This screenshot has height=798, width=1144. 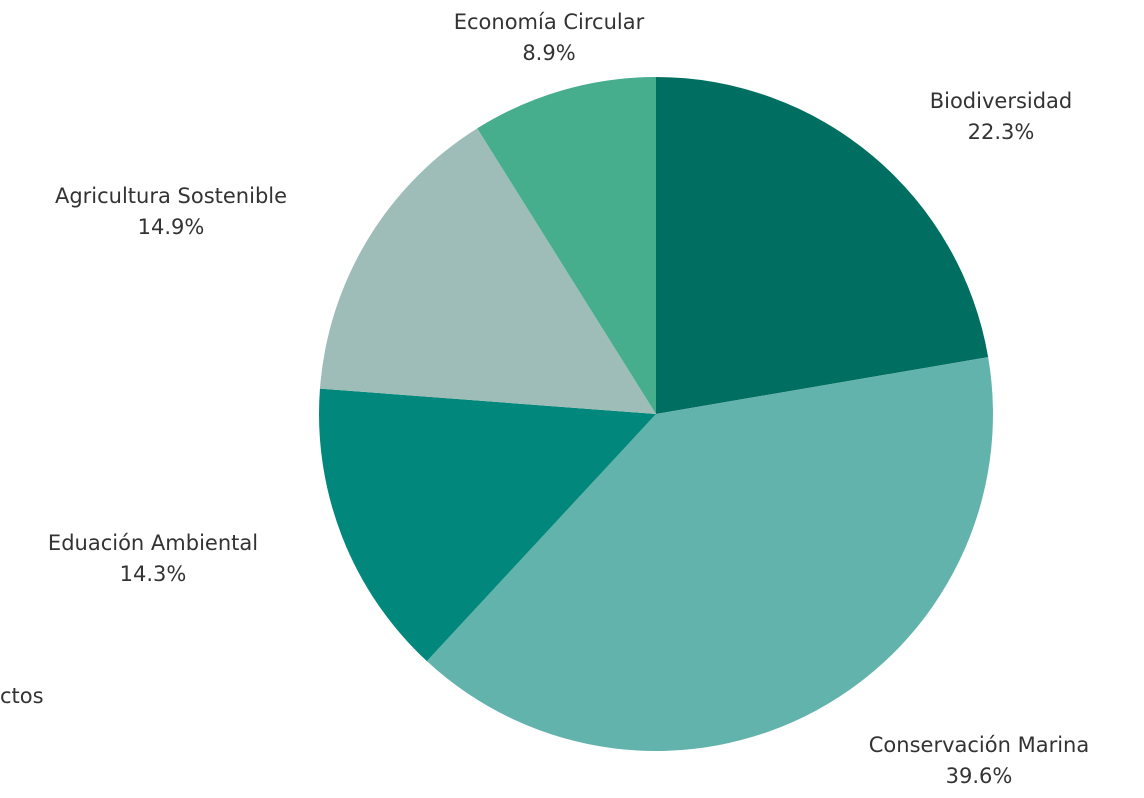 What do you see at coordinates (566, 245) in the screenshot?
I see `pie-slice-economia-circular` at bounding box center [566, 245].